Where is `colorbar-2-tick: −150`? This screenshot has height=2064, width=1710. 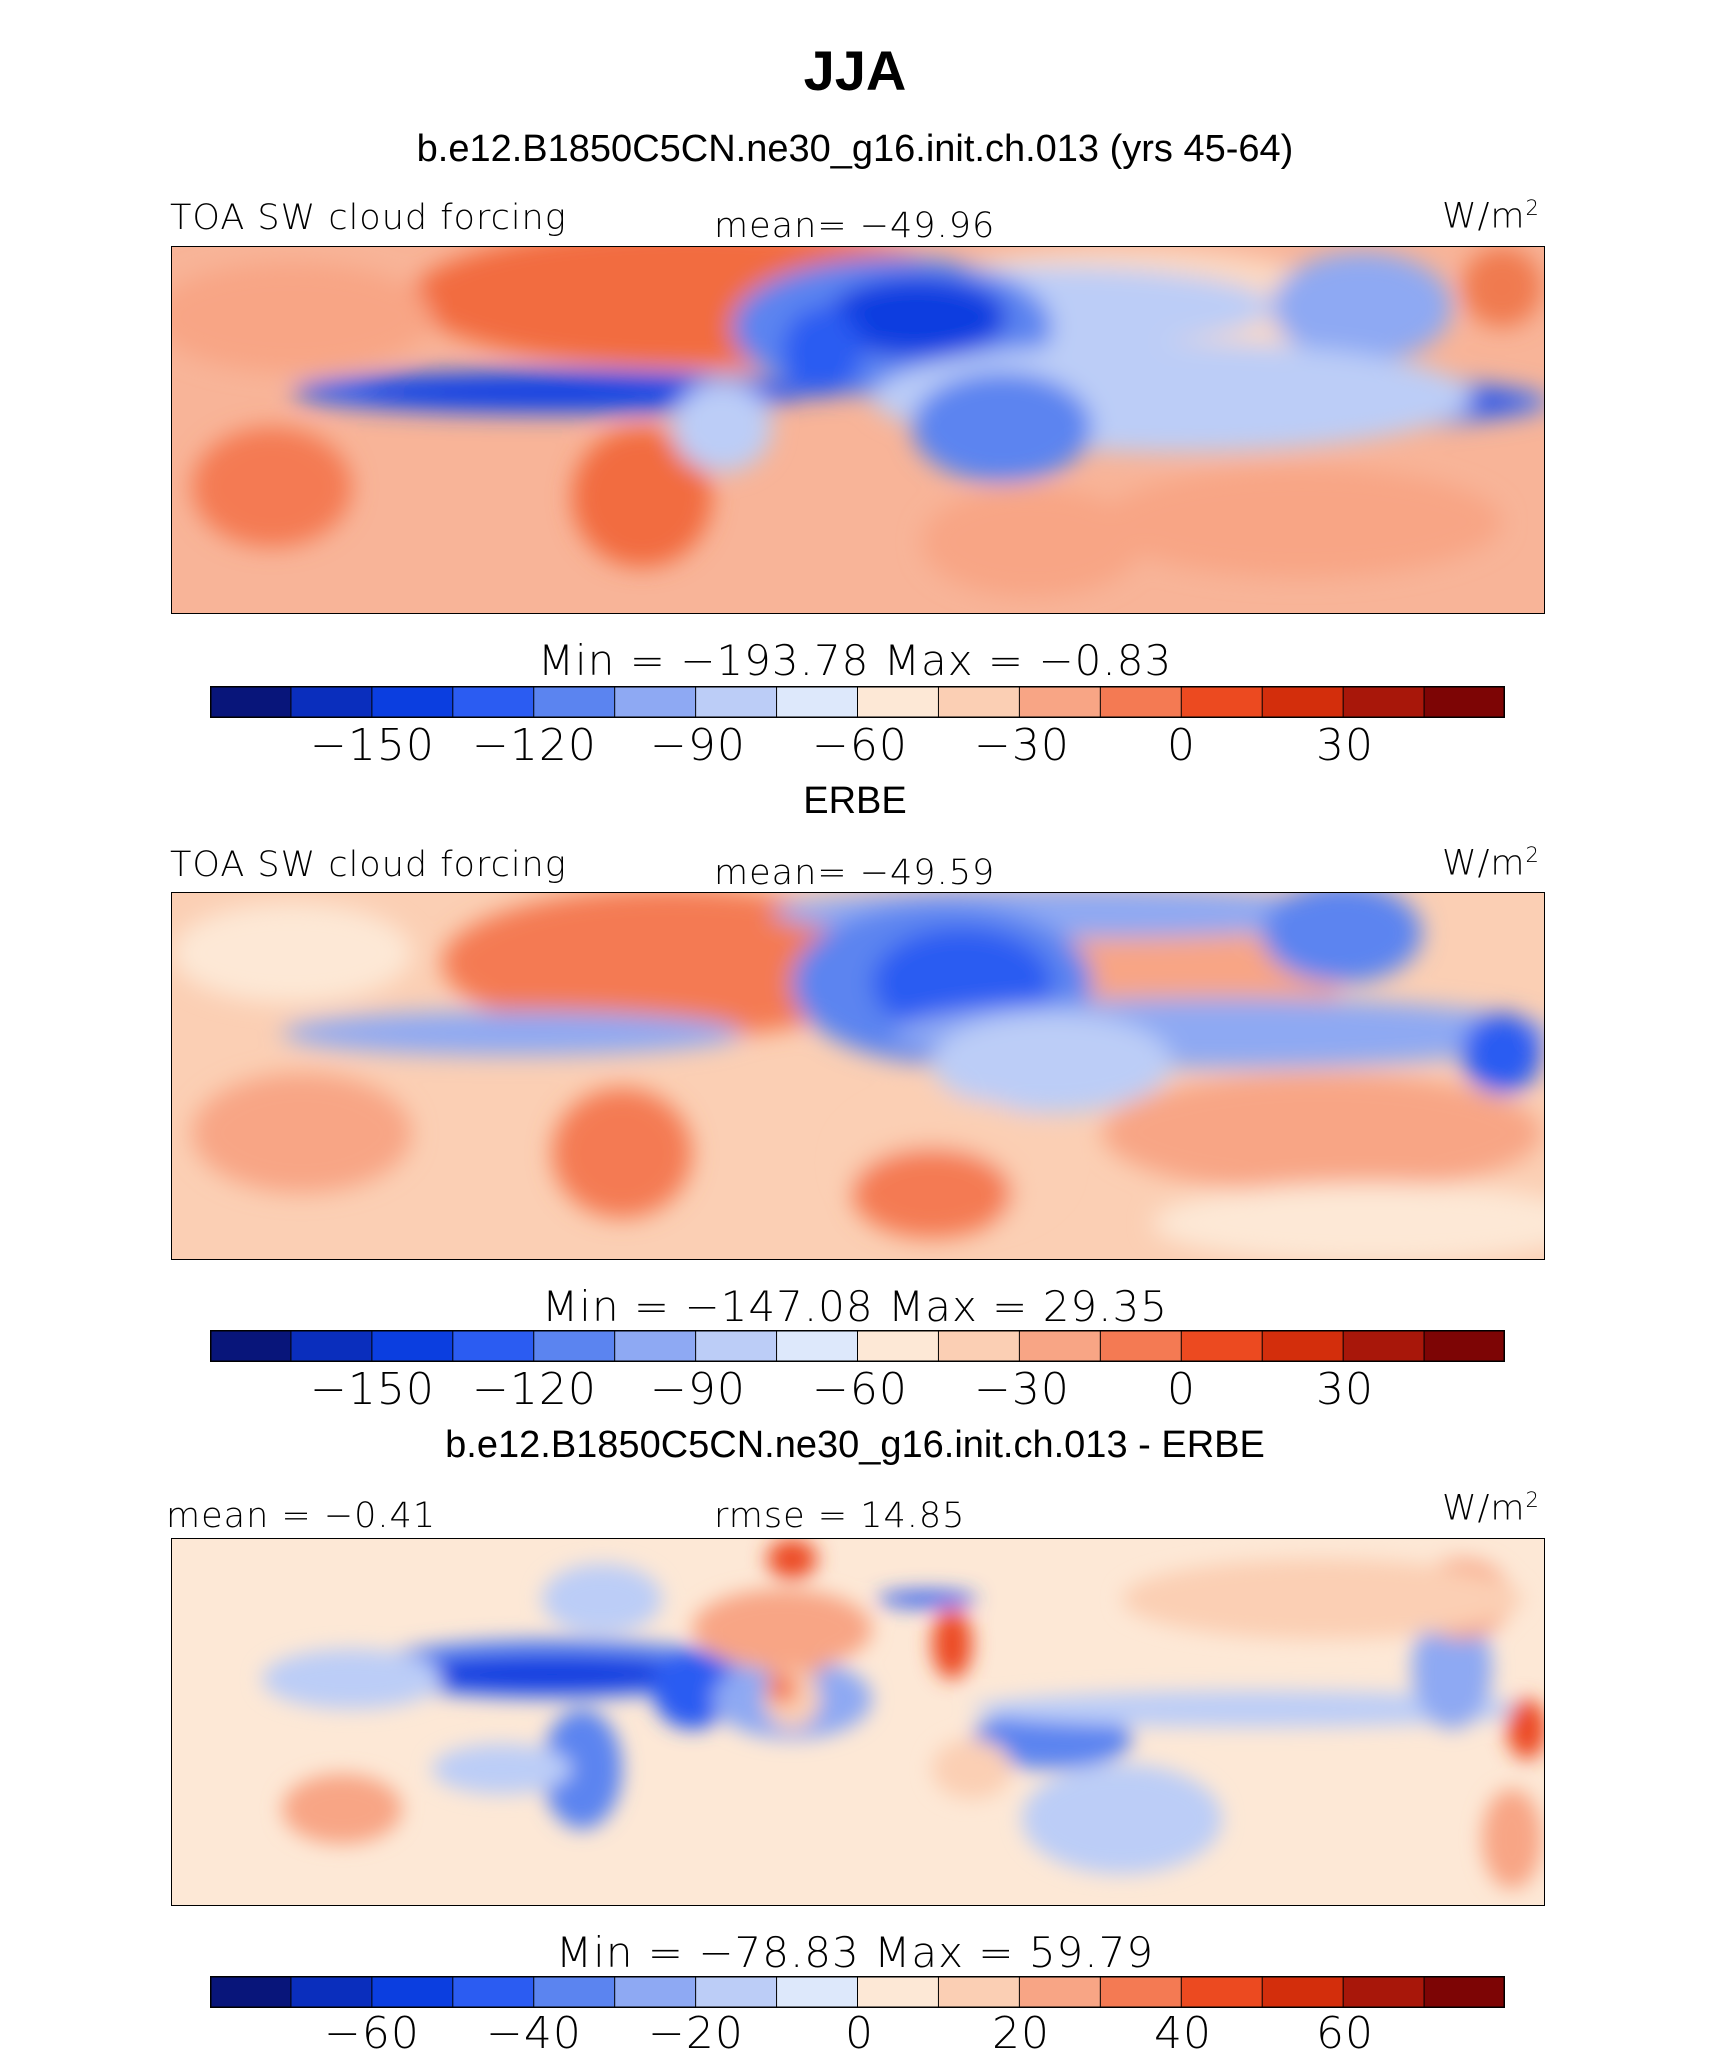 colorbar-2-tick: −150 is located at coordinates (372, 1389).